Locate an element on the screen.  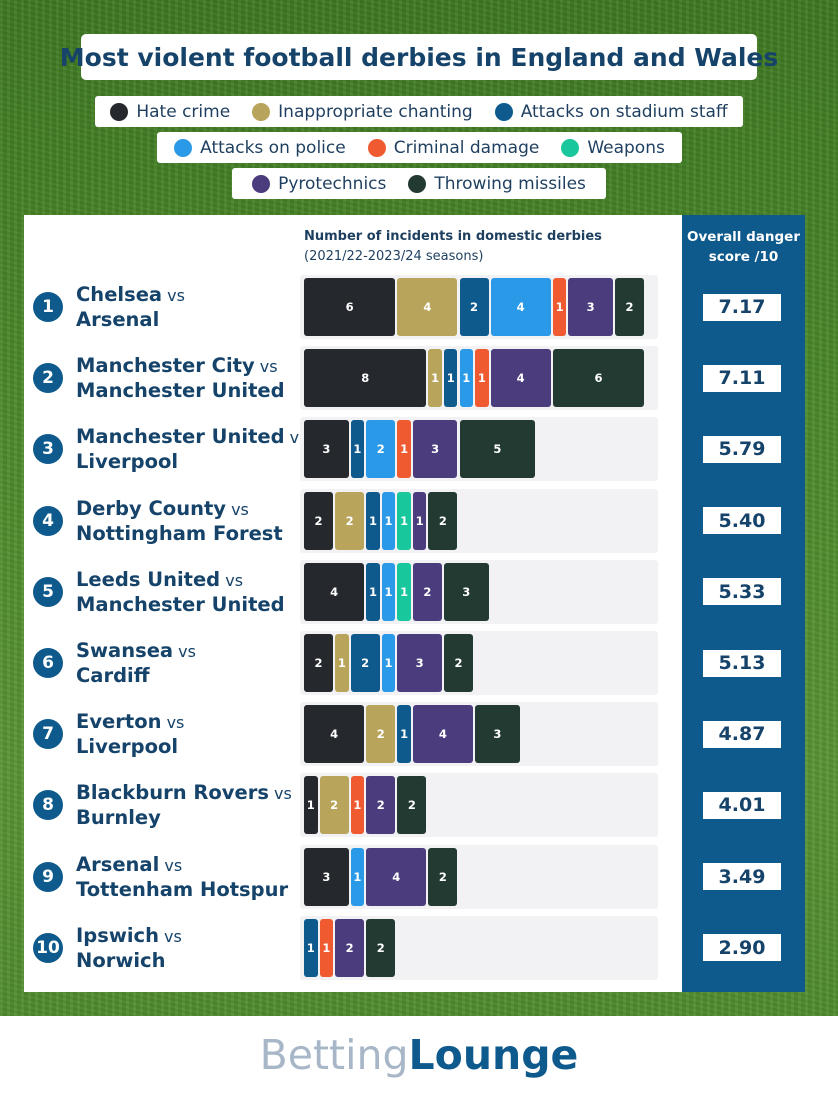
danger-score: 5.40 is located at coordinates (742, 521).